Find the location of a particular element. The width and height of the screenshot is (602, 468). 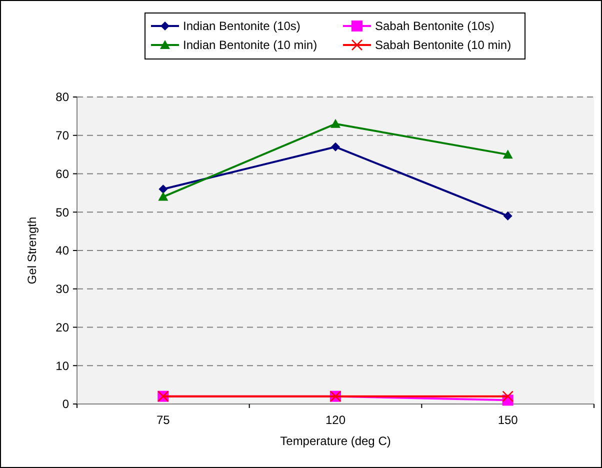

x-tick-label: 75 is located at coordinates (163, 420).